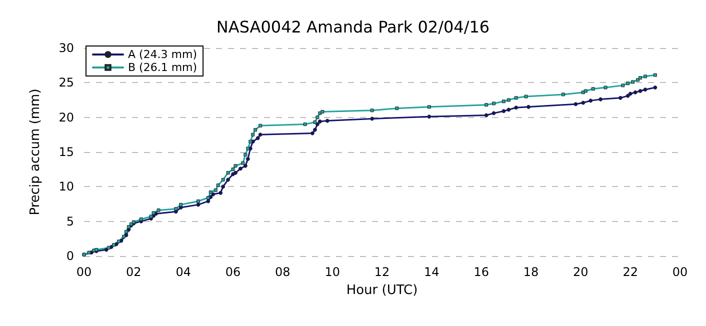  Describe the element at coordinates (134, 272) in the screenshot. I see `x-tick-label: 02` at that location.